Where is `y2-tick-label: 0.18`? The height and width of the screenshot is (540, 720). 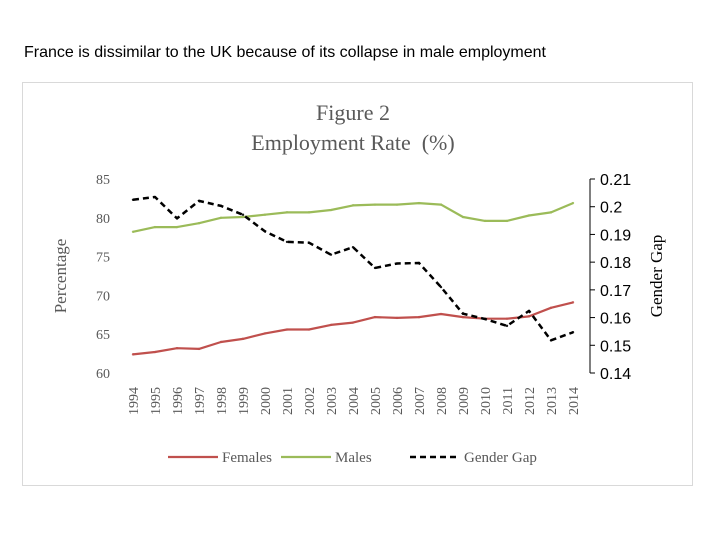 y2-tick-label: 0.18 is located at coordinates (615, 263).